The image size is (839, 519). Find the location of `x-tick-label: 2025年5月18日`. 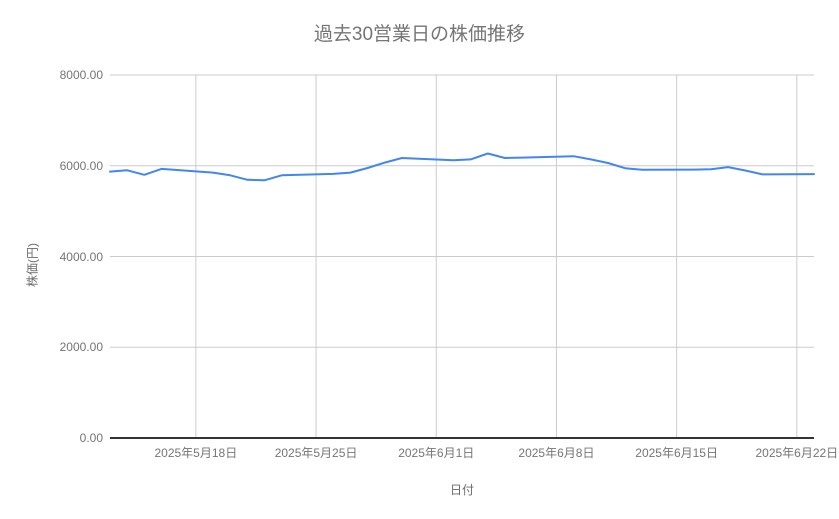

x-tick-label: 2025年5月18日 is located at coordinates (196, 453).